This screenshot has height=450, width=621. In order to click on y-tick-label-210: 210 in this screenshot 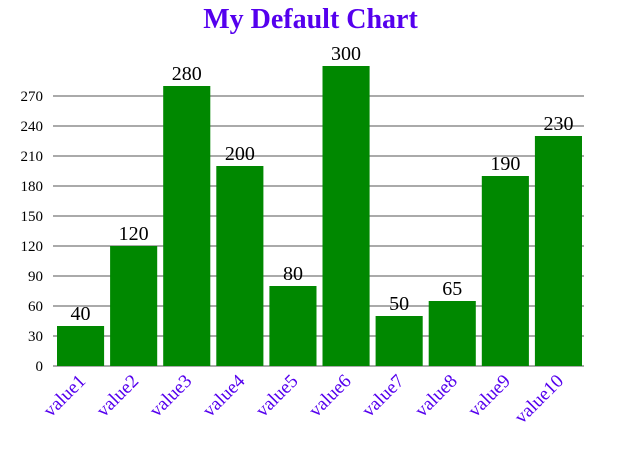, I will do `click(32, 157)`.